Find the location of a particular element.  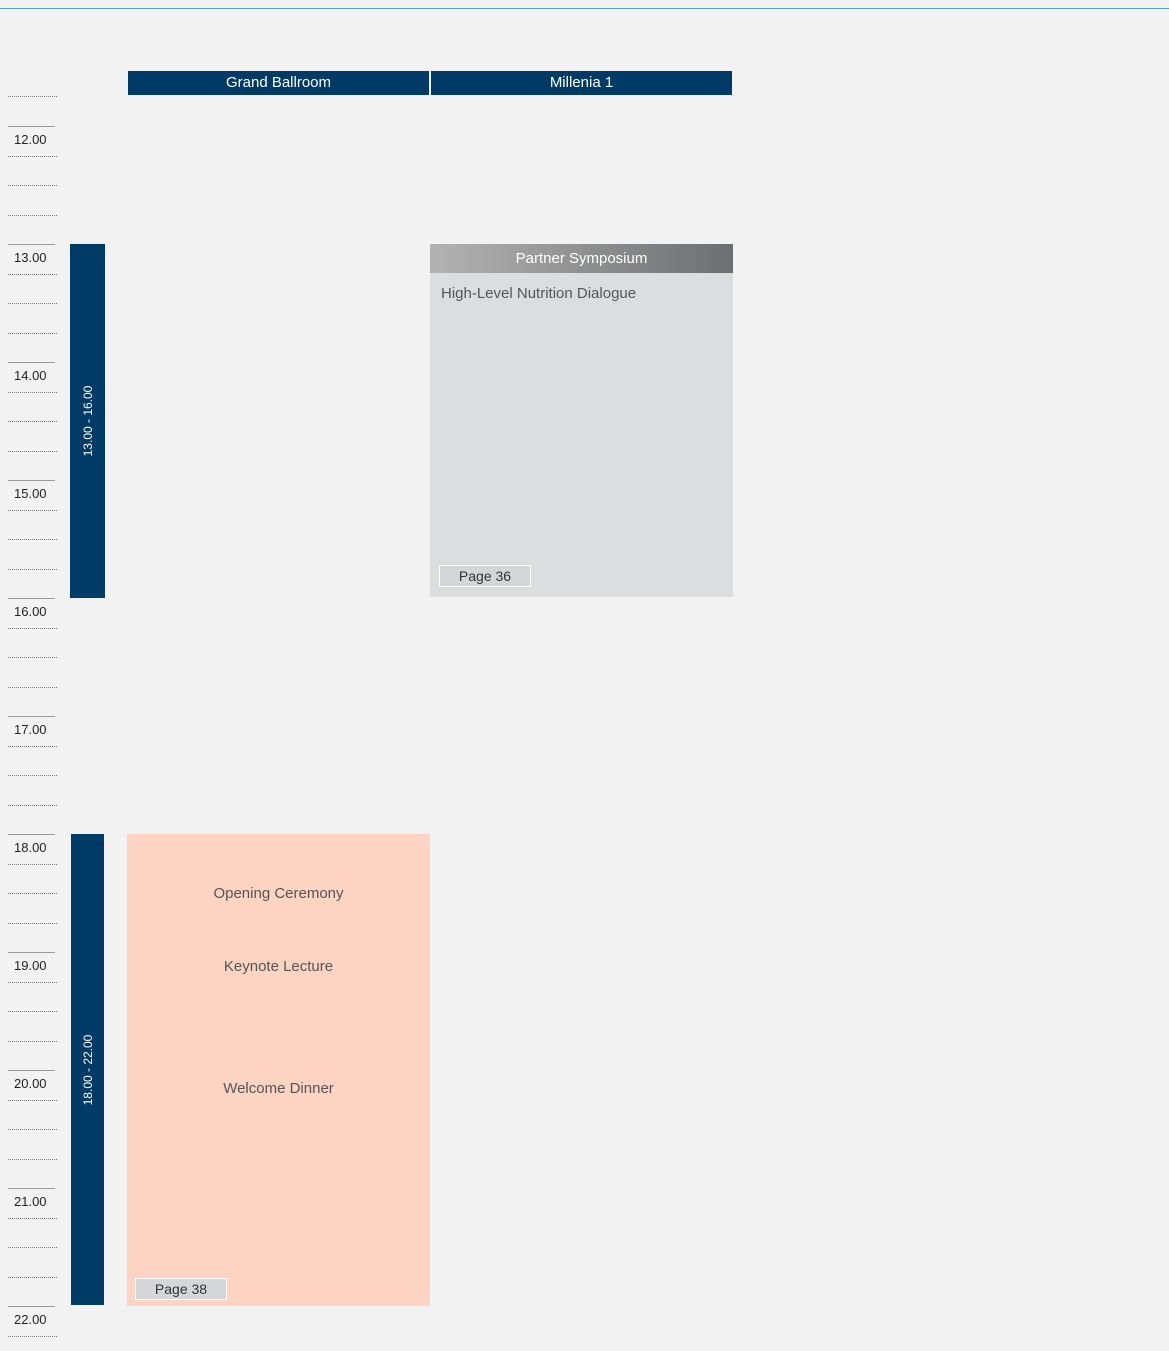

time-label: 15.00 is located at coordinates (30, 493).